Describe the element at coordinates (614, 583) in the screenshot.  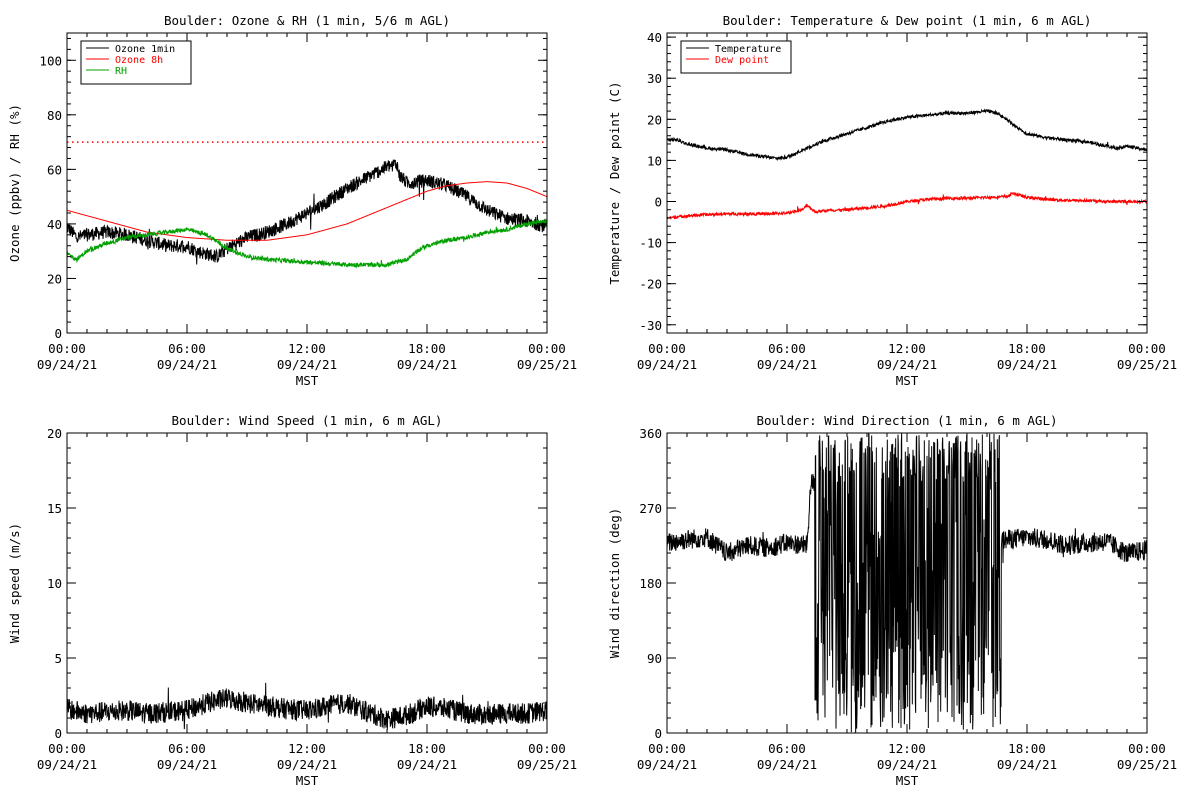
I see `y-axis-label: Wind direction (deg)` at that location.